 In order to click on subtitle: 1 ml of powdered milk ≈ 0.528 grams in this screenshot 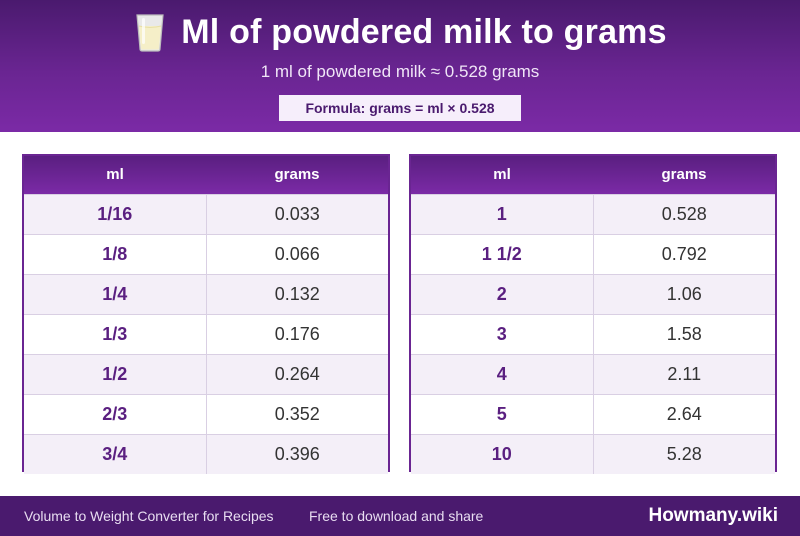, I will do `click(400, 71)`.